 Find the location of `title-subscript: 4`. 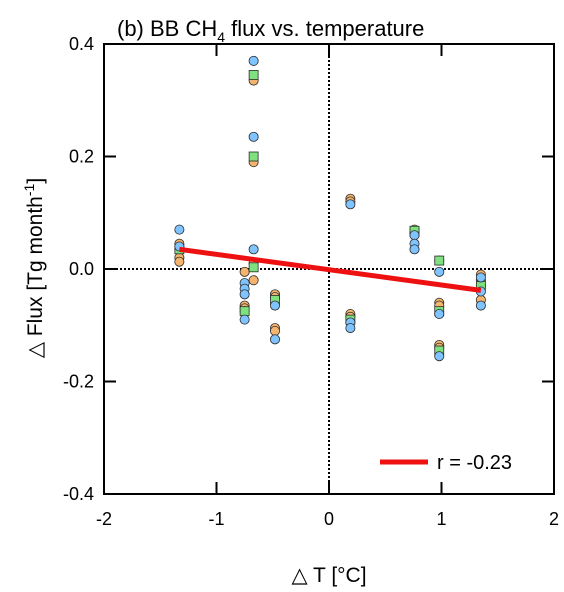

title-subscript: 4 is located at coordinates (221, 37).